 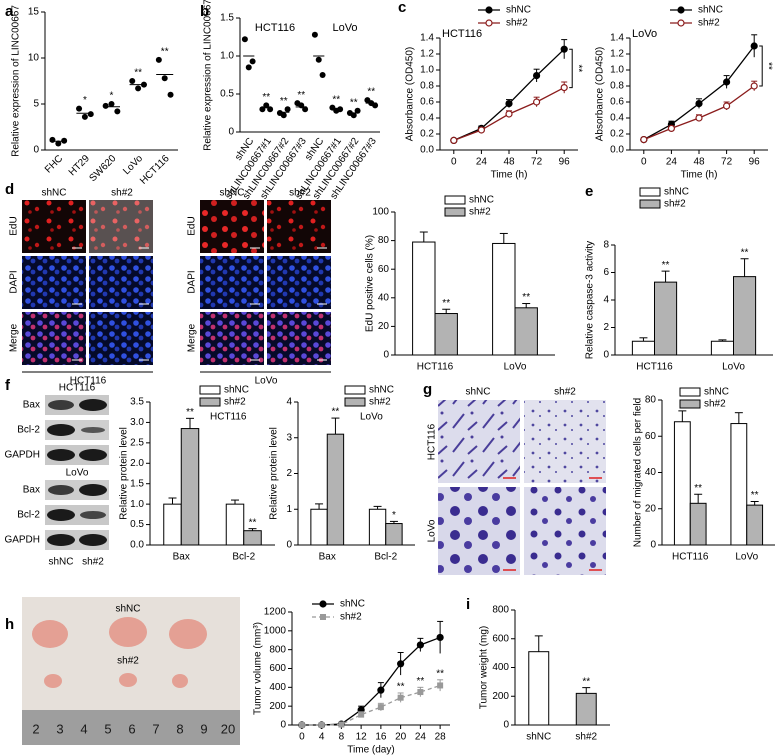 What do you see at coordinates (617, 150) in the screenshot?
I see `y-tick-label: 0.0` at bounding box center [617, 150].